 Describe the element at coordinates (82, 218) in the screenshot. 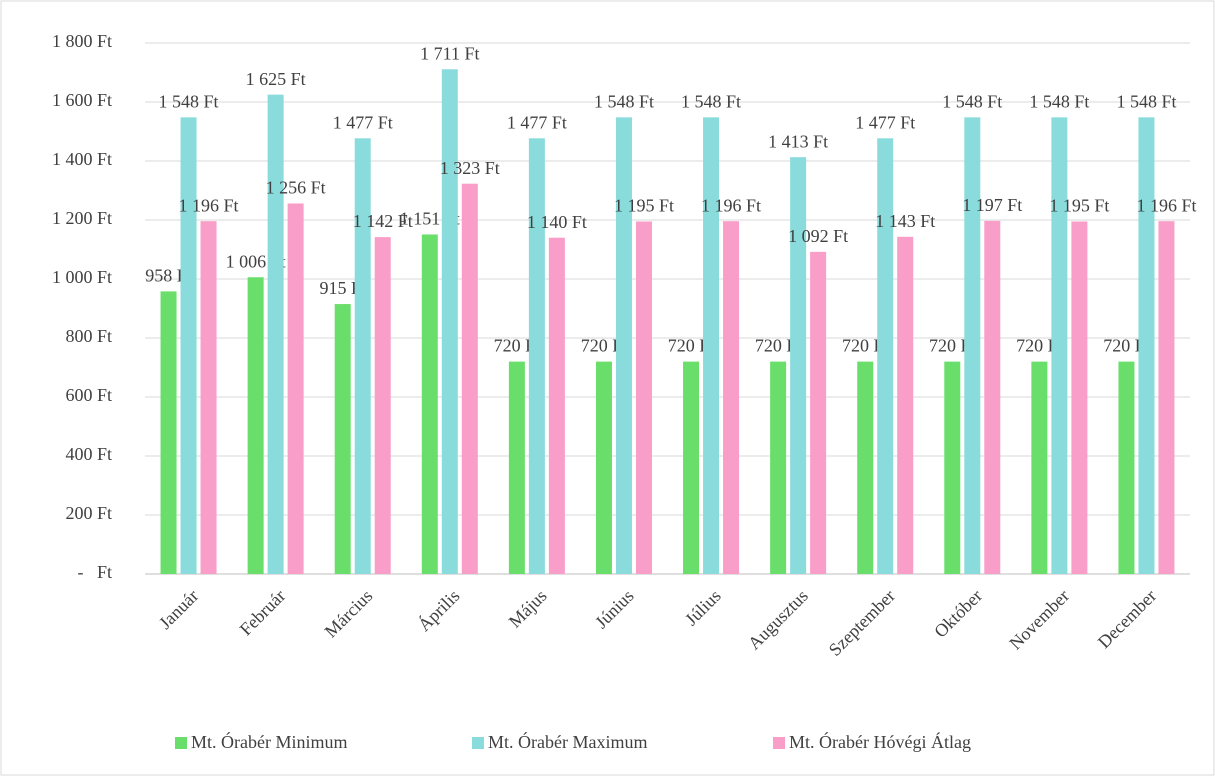

I see `y-tick-label: 1 200 Ft` at that location.